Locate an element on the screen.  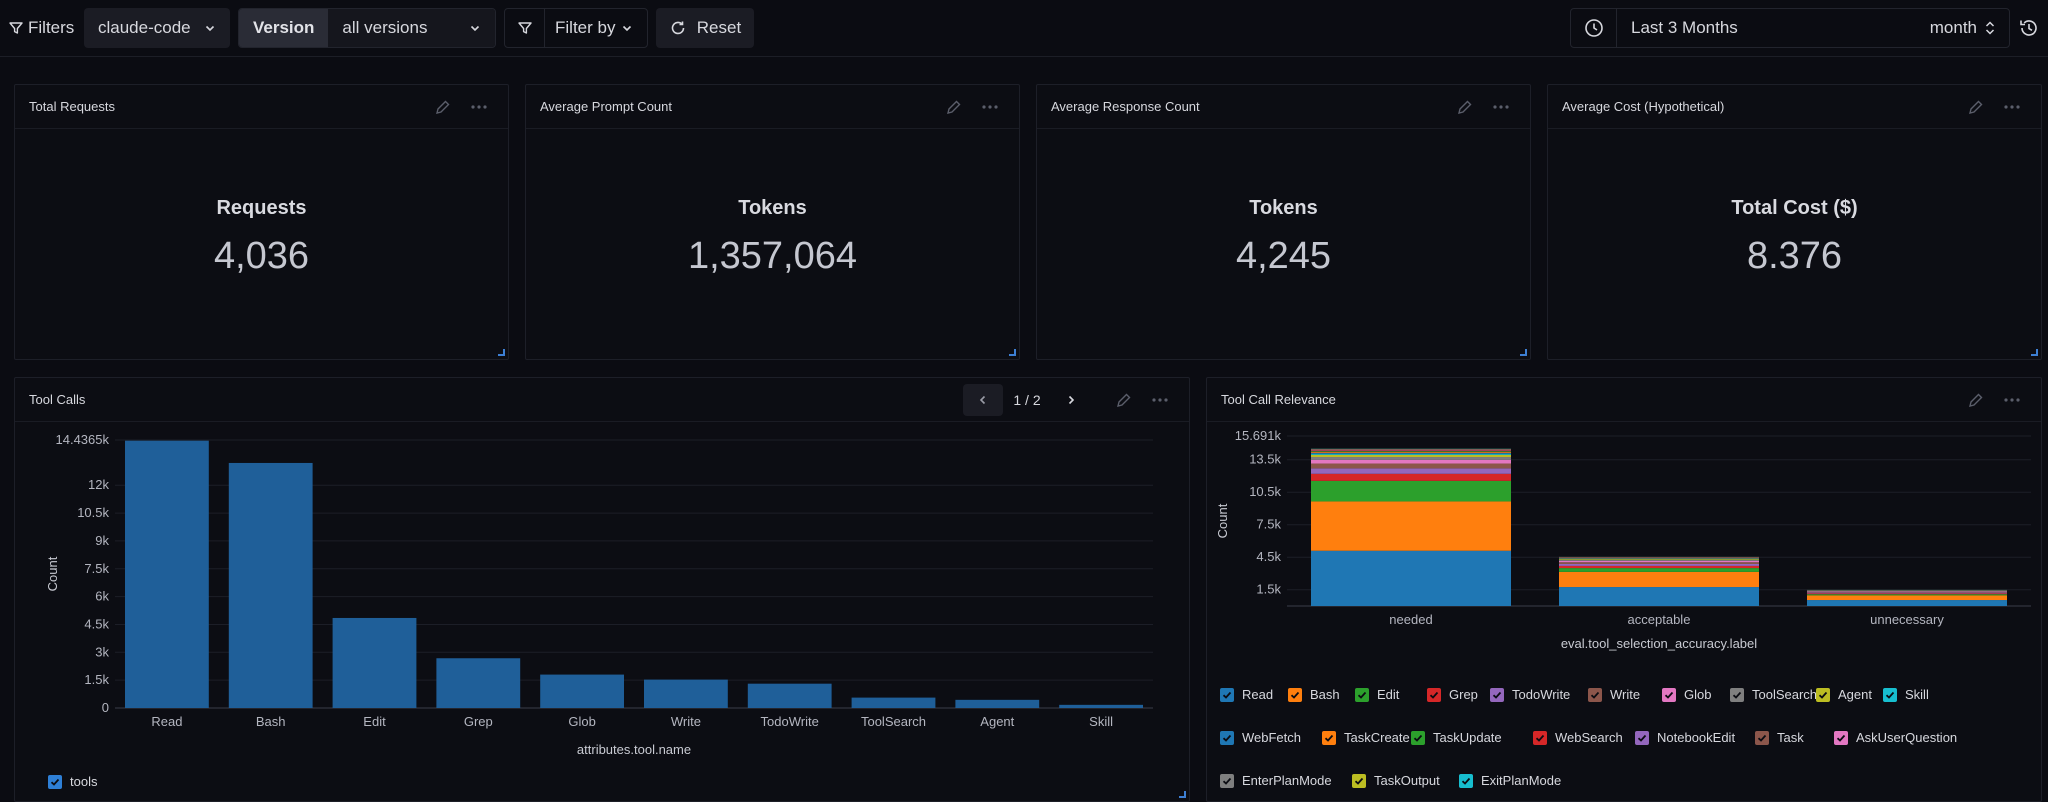
legend-item-todowrite: TodoWrite is located at coordinates (1530, 694).